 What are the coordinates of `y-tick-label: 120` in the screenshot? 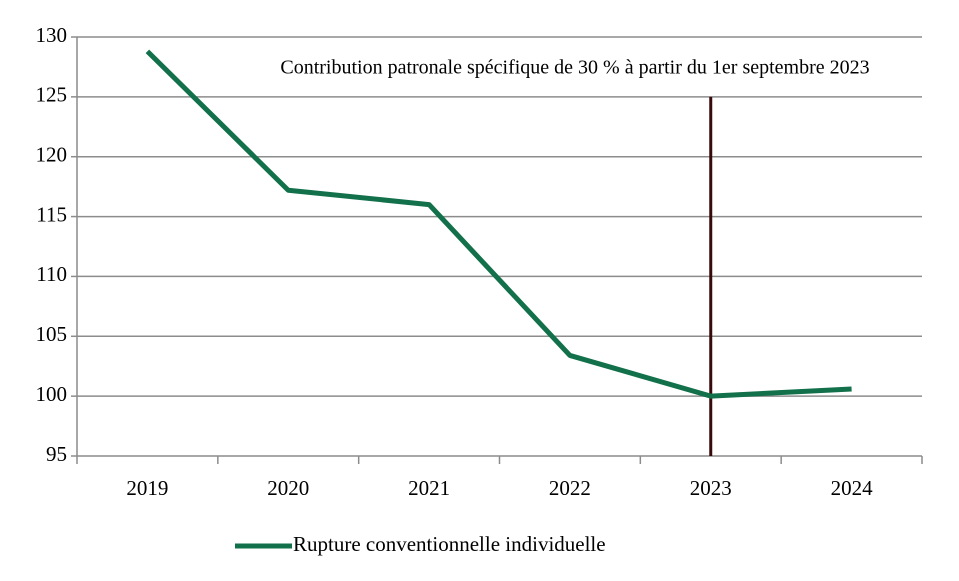 It's located at (52, 155).